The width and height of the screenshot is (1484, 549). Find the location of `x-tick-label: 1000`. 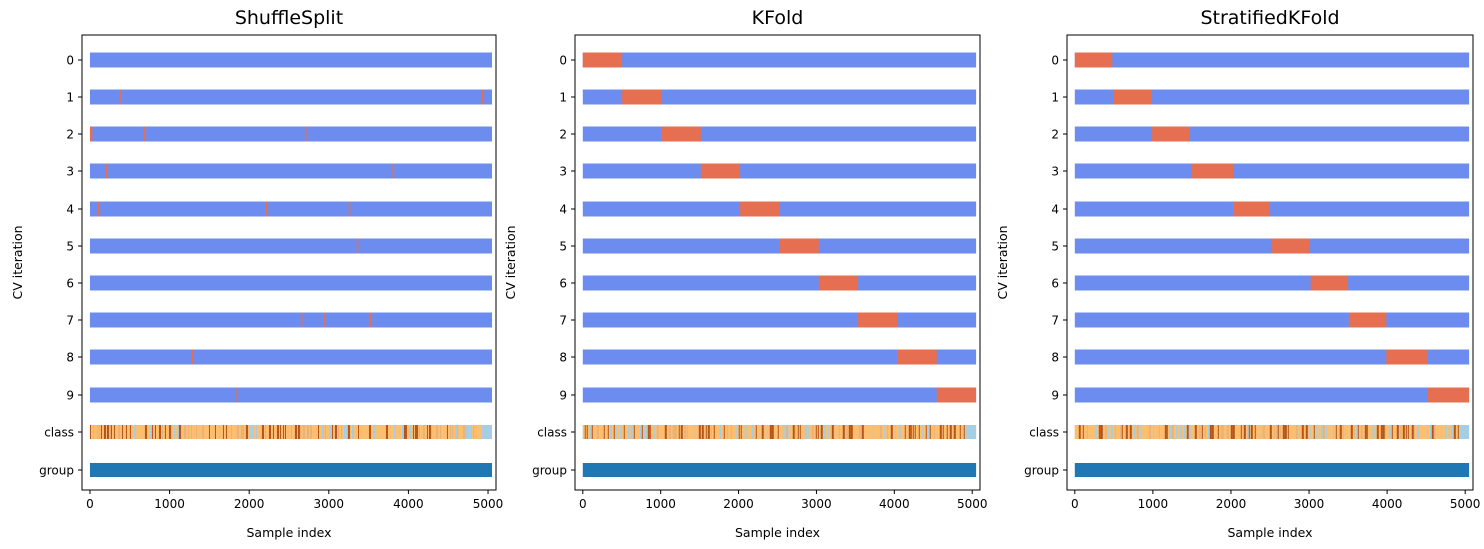

x-tick-label: 1000 is located at coordinates (1153, 504).